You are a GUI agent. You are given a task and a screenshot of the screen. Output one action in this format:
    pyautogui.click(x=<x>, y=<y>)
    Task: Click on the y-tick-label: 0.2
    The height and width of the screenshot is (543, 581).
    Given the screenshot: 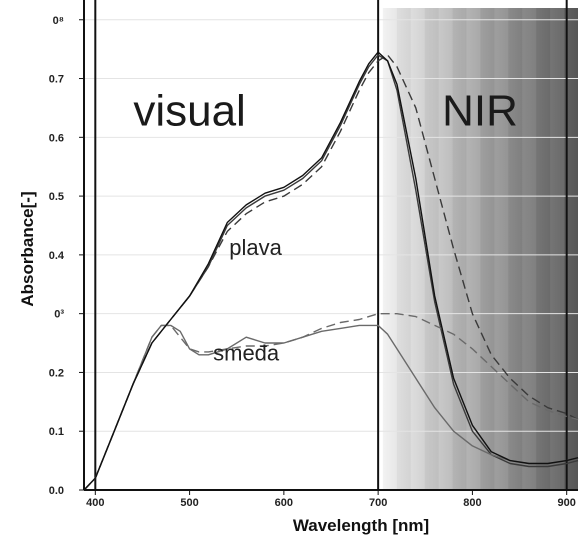 What is the action you would take?
    pyautogui.click(x=56, y=373)
    